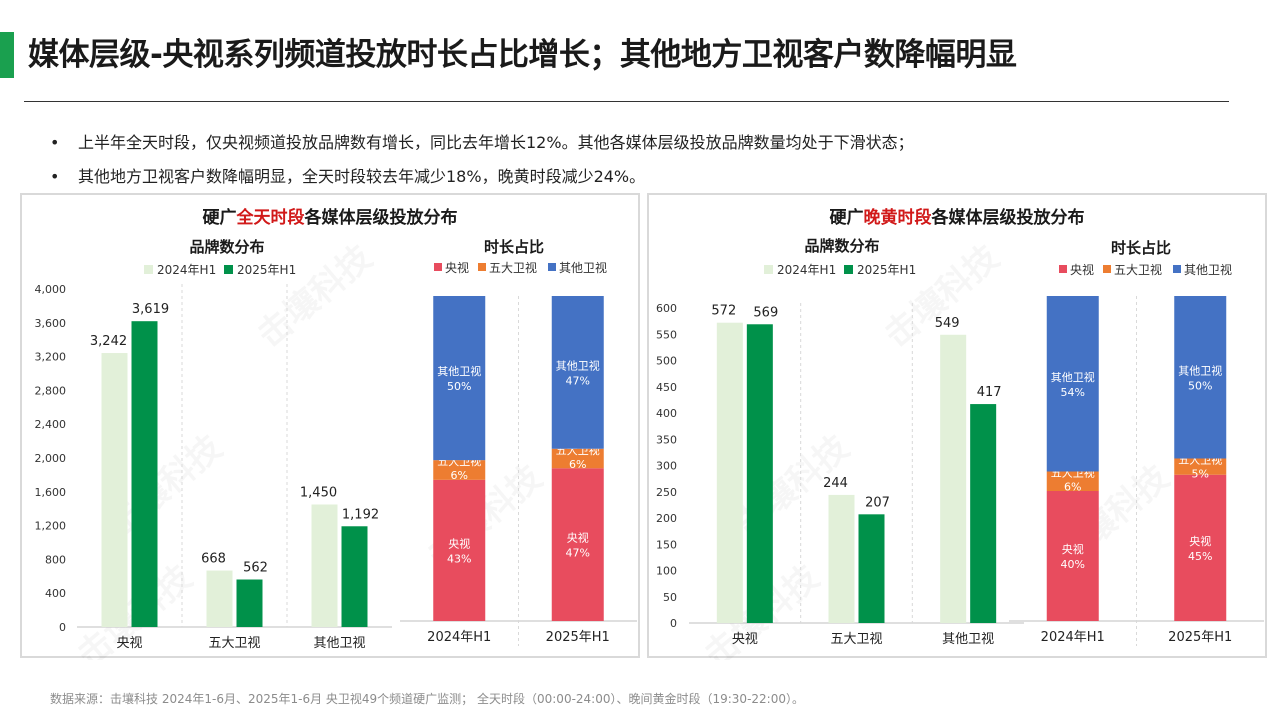 The height and width of the screenshot is (720, 1280). What do you see at coordinates (51, 357) in the screenshot?
I see `y-tick-label: 3,200` at bounding box center [51, 357].